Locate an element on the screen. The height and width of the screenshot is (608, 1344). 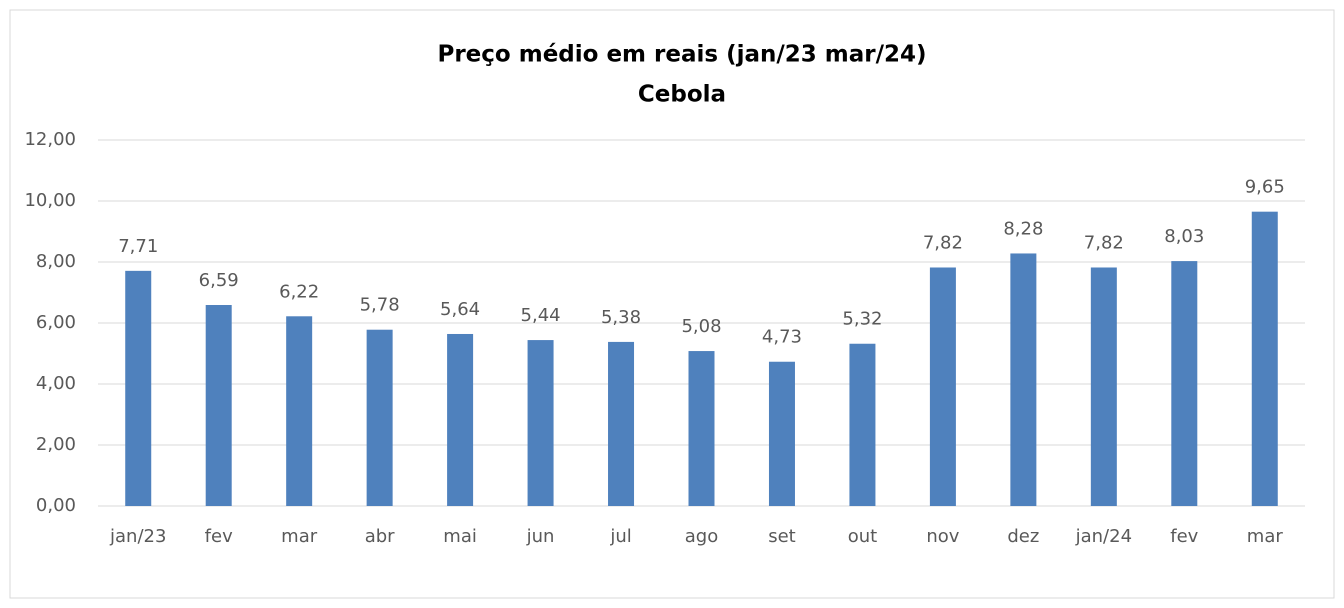
data-label: 5,08 is located at coordinates (701, 326).